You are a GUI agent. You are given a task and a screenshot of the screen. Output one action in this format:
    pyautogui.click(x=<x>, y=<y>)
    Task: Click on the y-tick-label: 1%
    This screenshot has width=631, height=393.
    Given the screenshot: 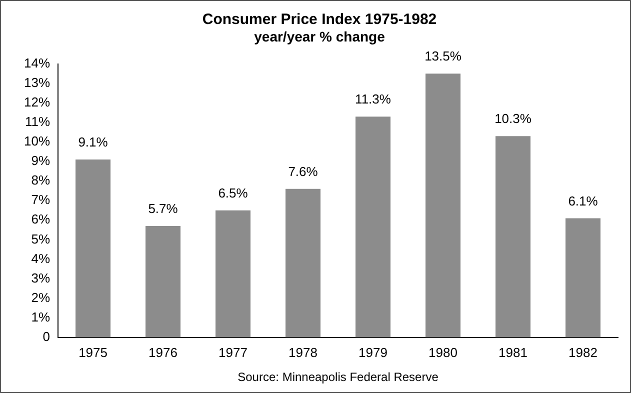 What is the action you would take?
    pyautogui.click(x=40, y=316)
    